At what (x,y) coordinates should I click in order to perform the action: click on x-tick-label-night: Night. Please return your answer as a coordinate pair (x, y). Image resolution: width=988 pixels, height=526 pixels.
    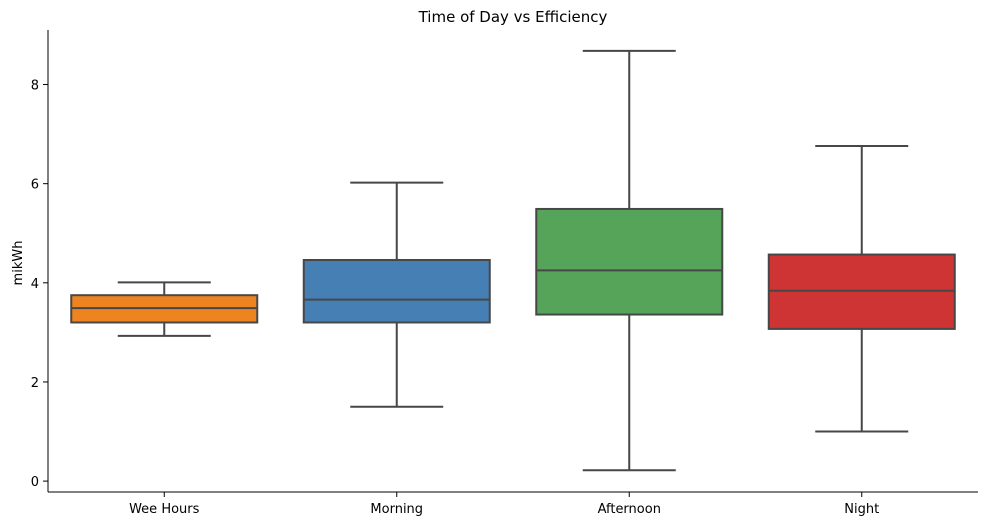
    Looking at the image, I should click on (861, 509).